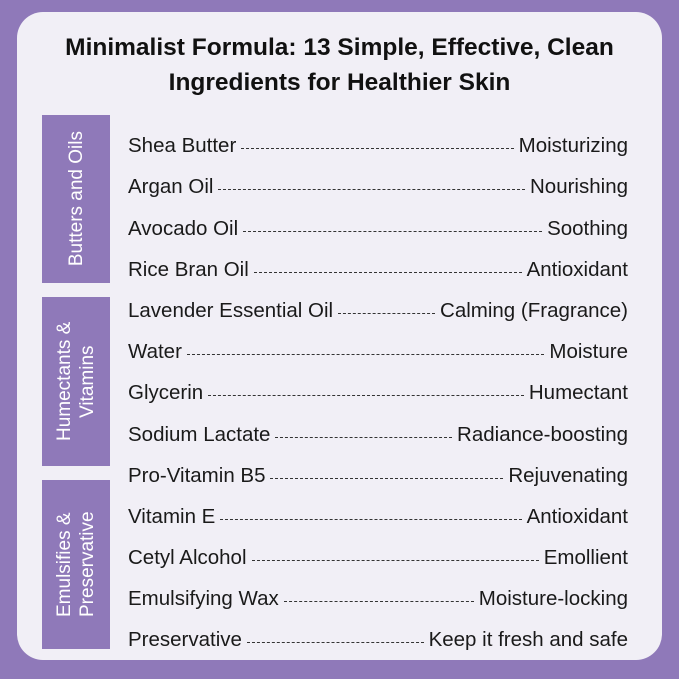  What do you see at coordinates (578, 393) in the screenshot?
I see `ingredient-benefit: Humectant` at bounding box center [578, 393].